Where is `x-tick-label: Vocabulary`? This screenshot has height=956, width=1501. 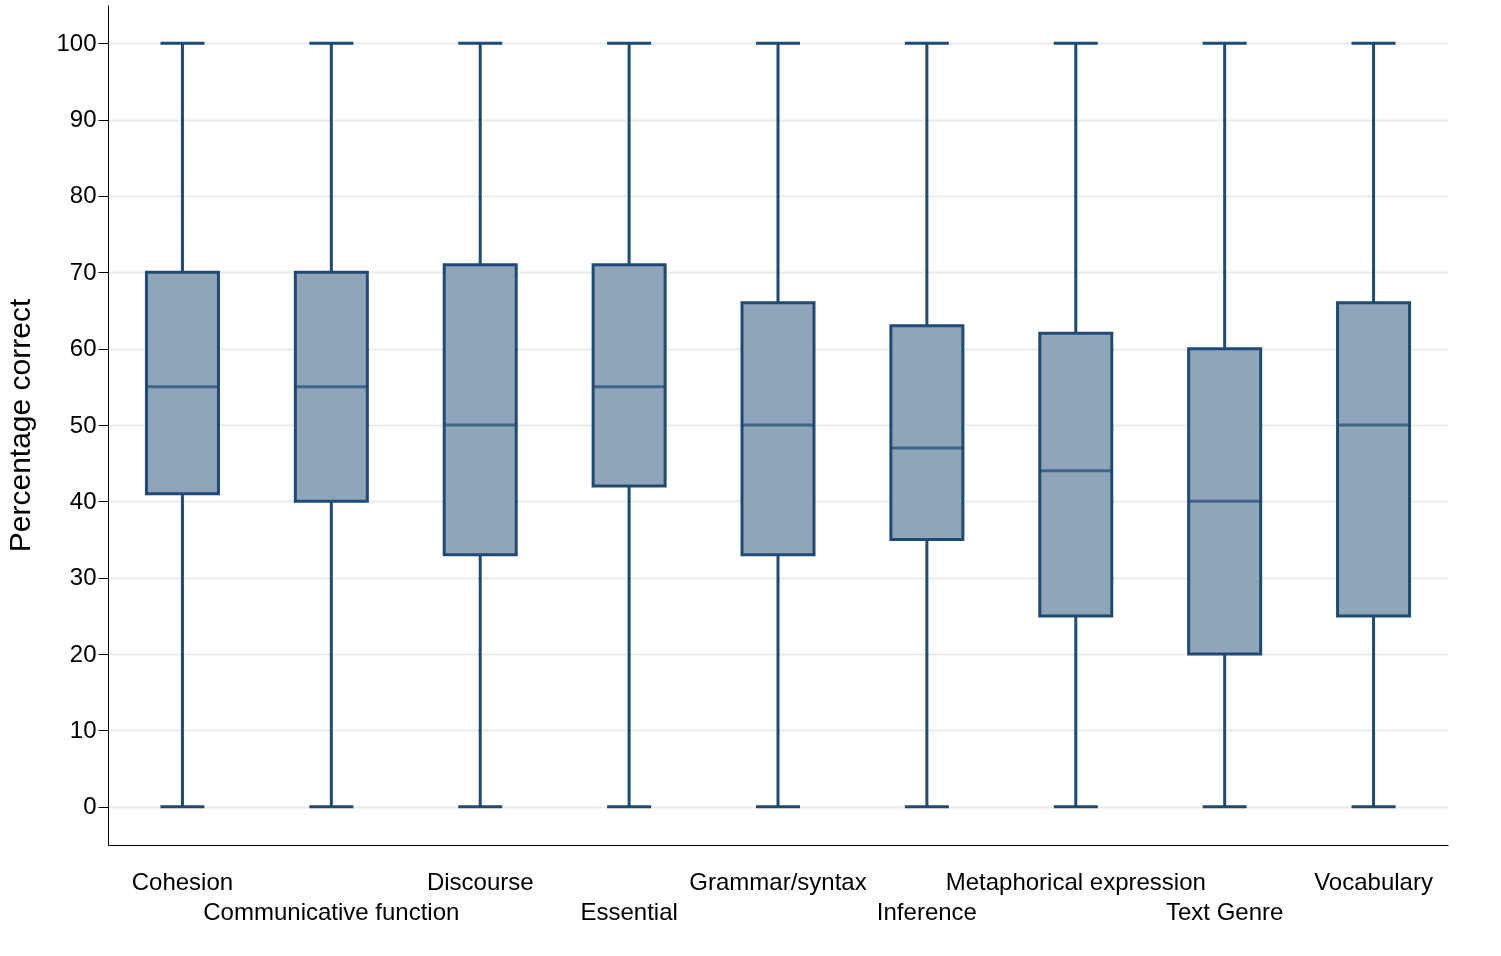 x-tick-label: Vocabulary is located at coordinates (1373, 881).